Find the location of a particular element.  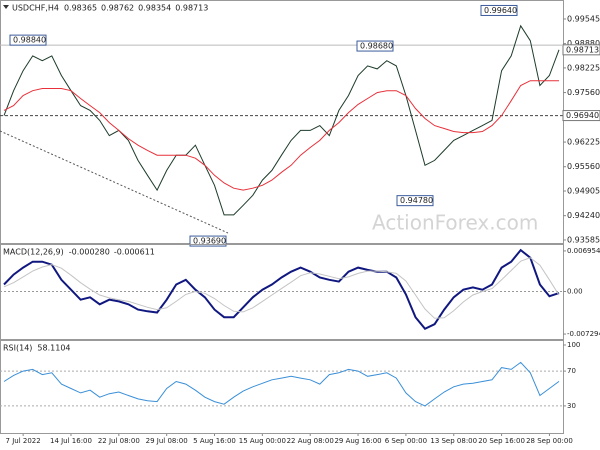

x-tick-label: 14 Jul 16:00 is located at coordinates (71, 441).